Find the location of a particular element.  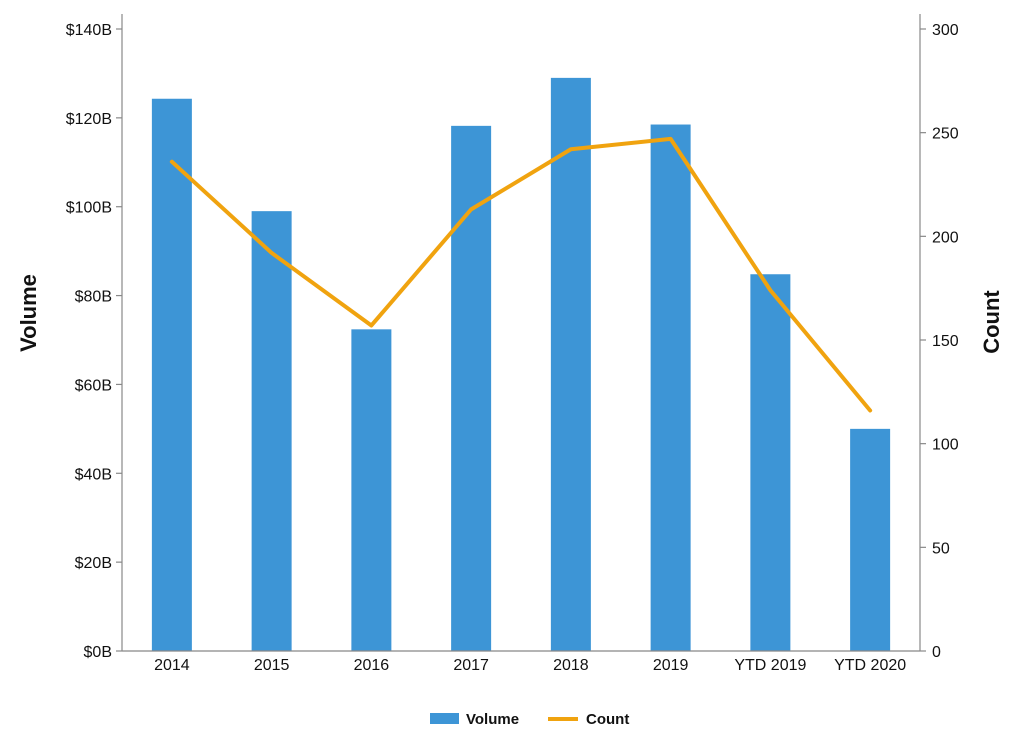

left-y-ticks: $0B $20B $40B $60B $80B $100B $120B $140B is located at coordinates (94, 341).